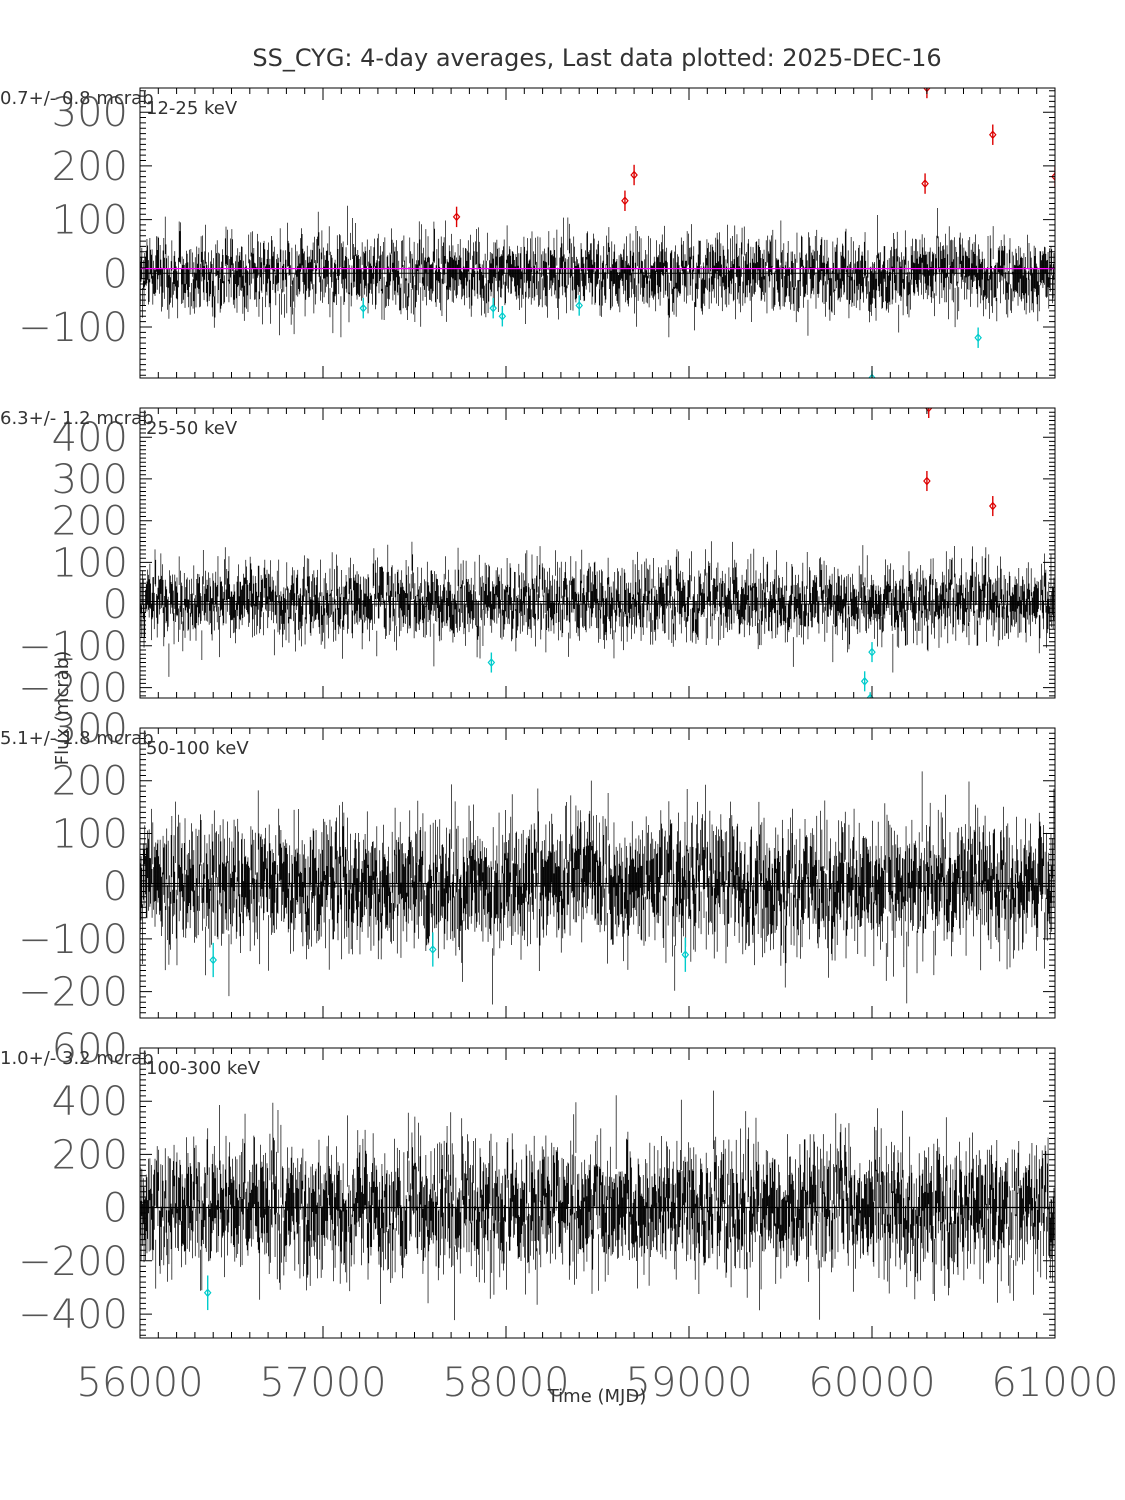 The height and width of the screenshot is (1500, 1125). What do you see at coordinates (597, 1396) in the screenshot?
I see `x-axis-label: Time (MJD)` at bounding box center [597, 1396].